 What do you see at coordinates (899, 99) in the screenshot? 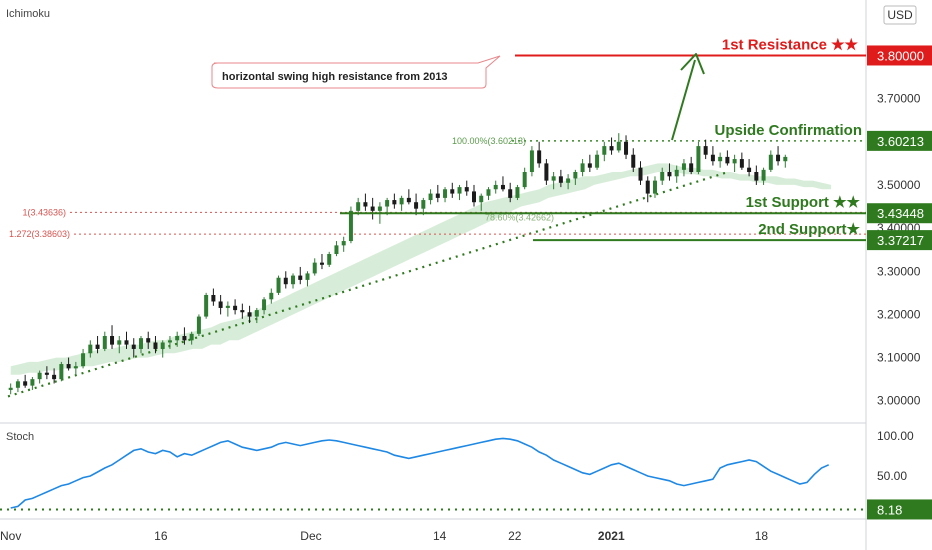
I see `price-tick-label: 3.70000` at bounding box center [899, 99].